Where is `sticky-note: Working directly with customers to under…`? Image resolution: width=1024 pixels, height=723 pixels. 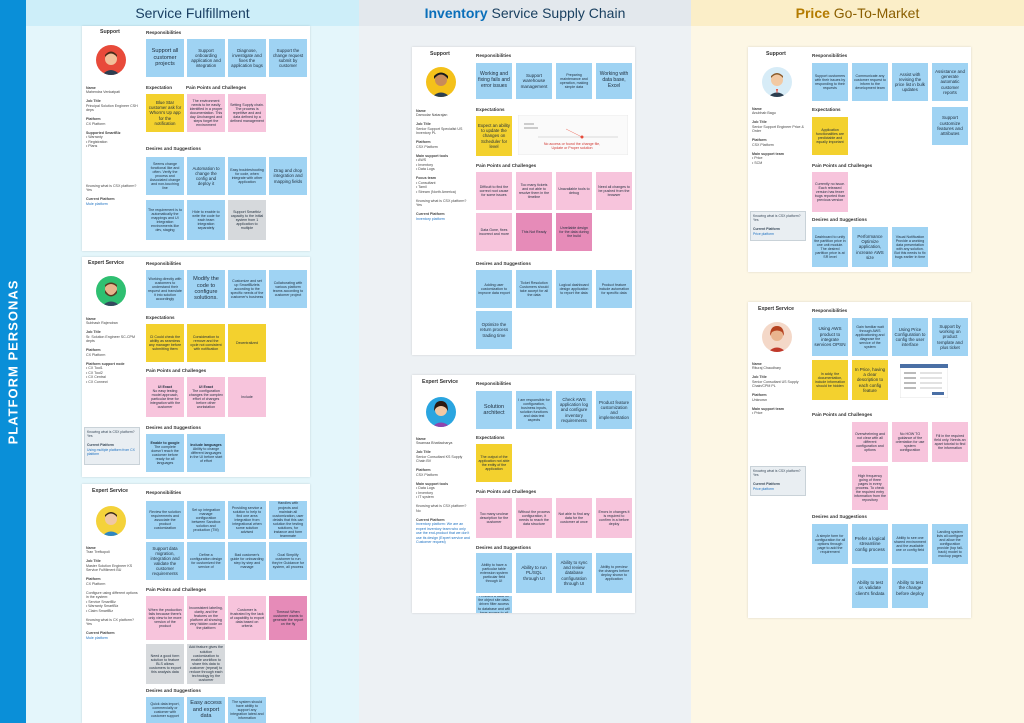
sticky-note: Working directly with customers to under… is located at coordinates (165, 289).